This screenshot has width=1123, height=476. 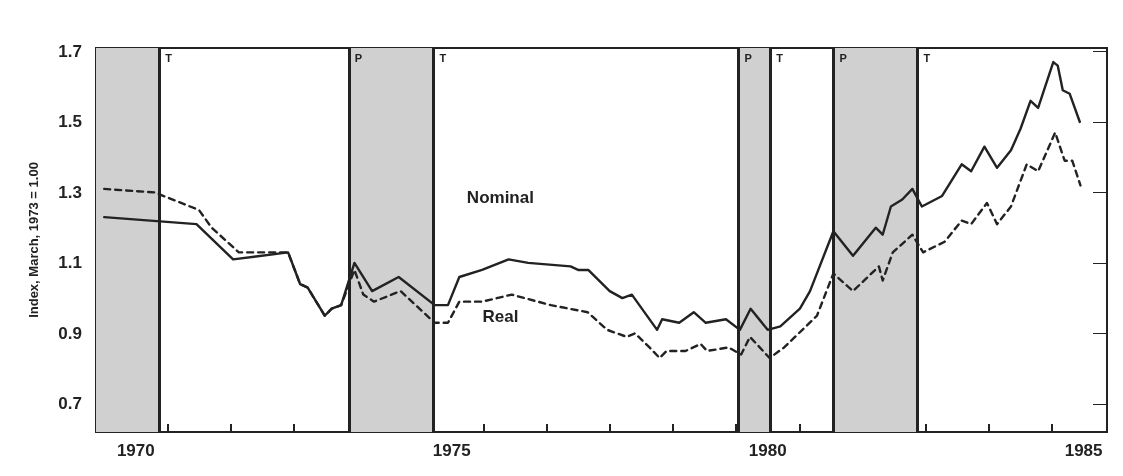 What do you see at coordinates (767, 450) in the screenshot?
I see `x-tick-label: 1980` at bounding box center [767, 450].